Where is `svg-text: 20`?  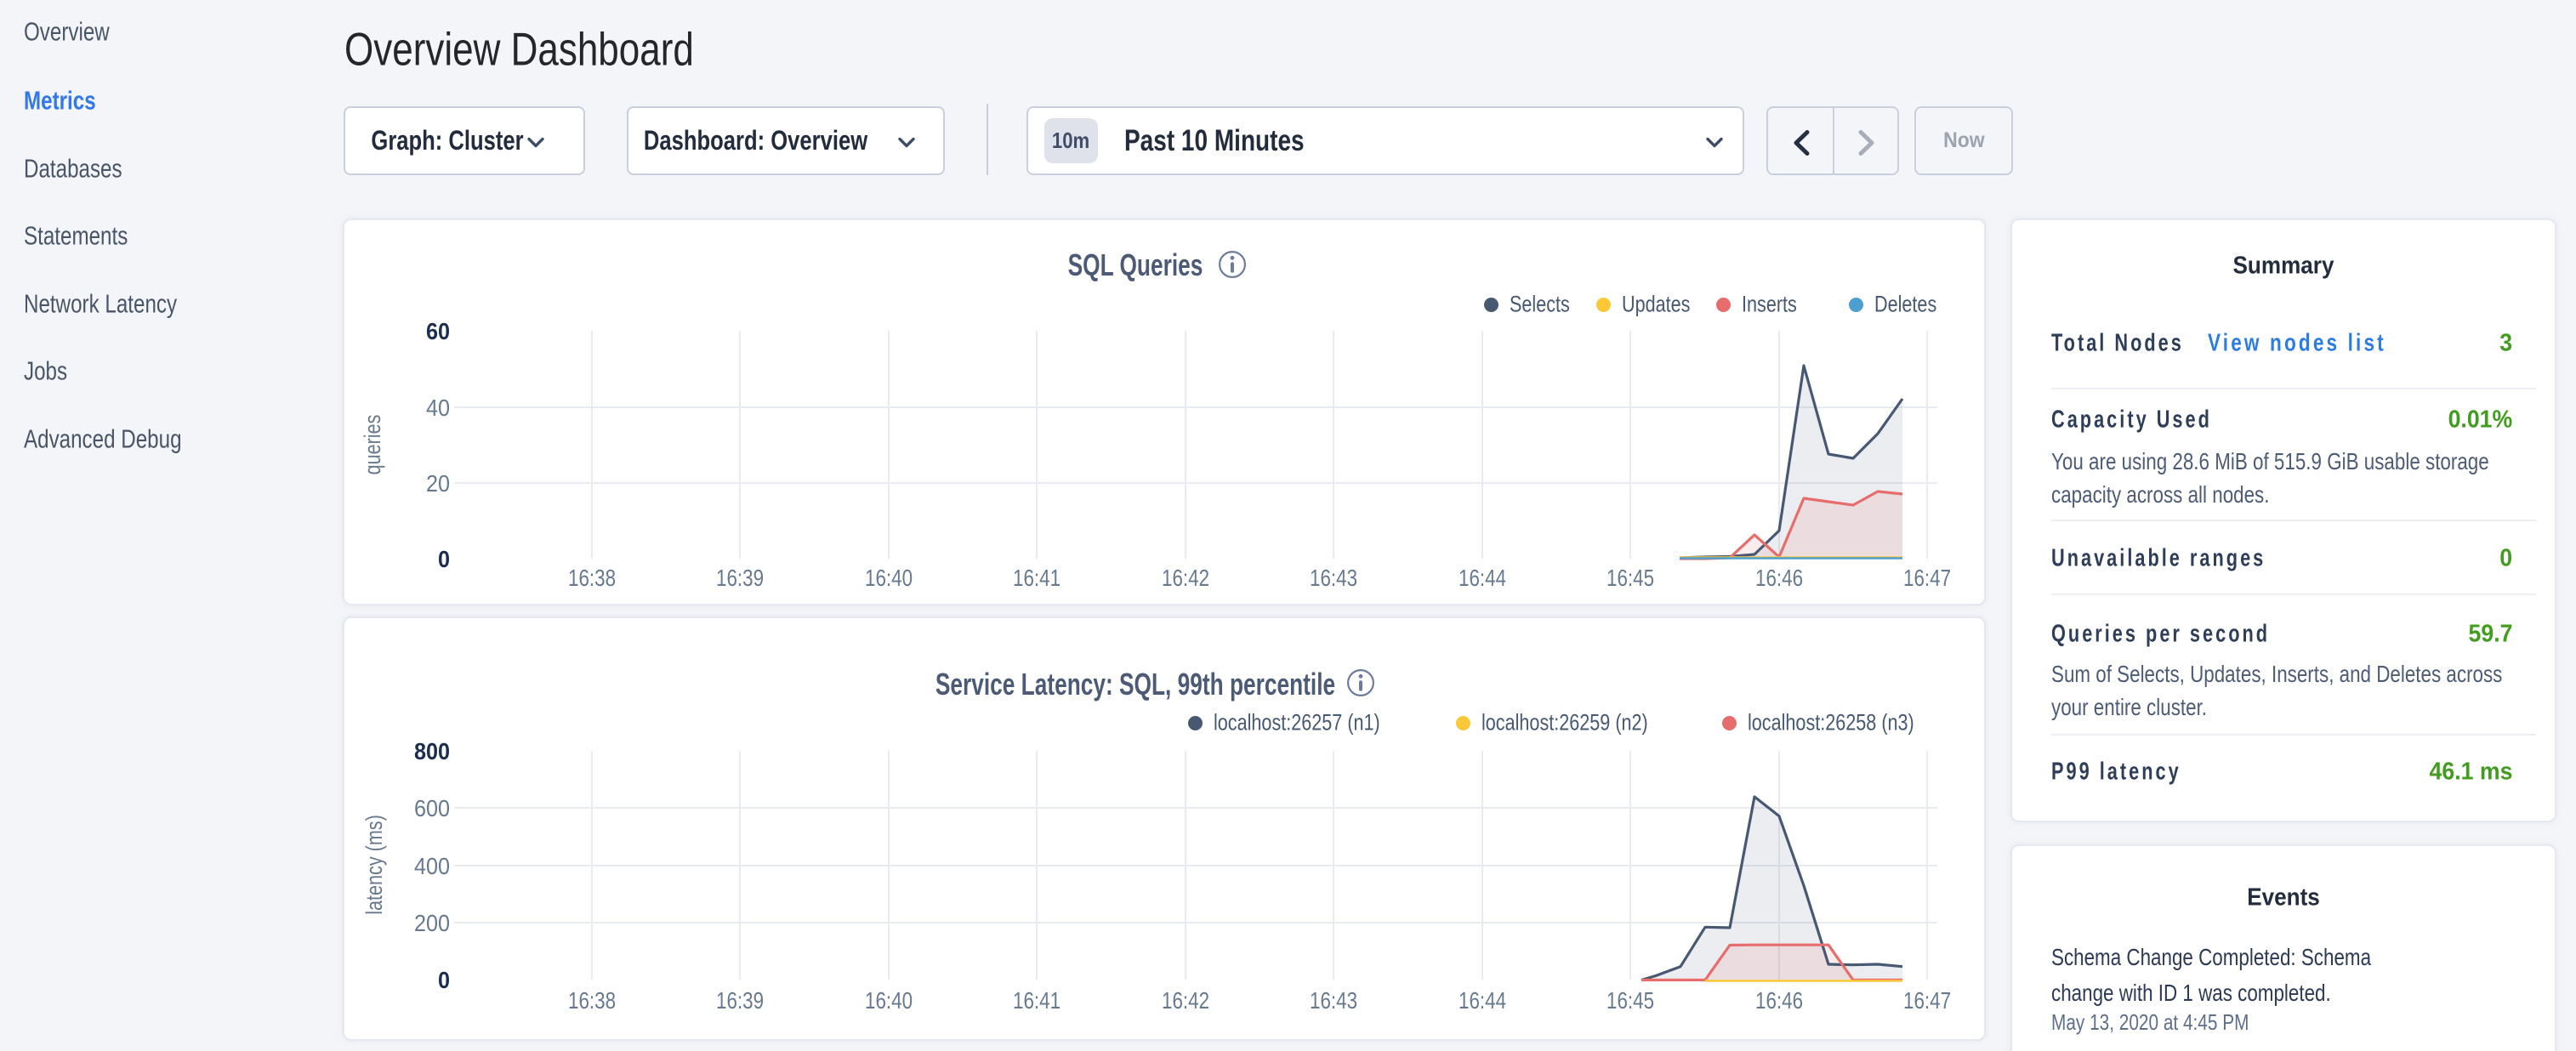 svg-text: 20 is located at coordinates (438, 484).